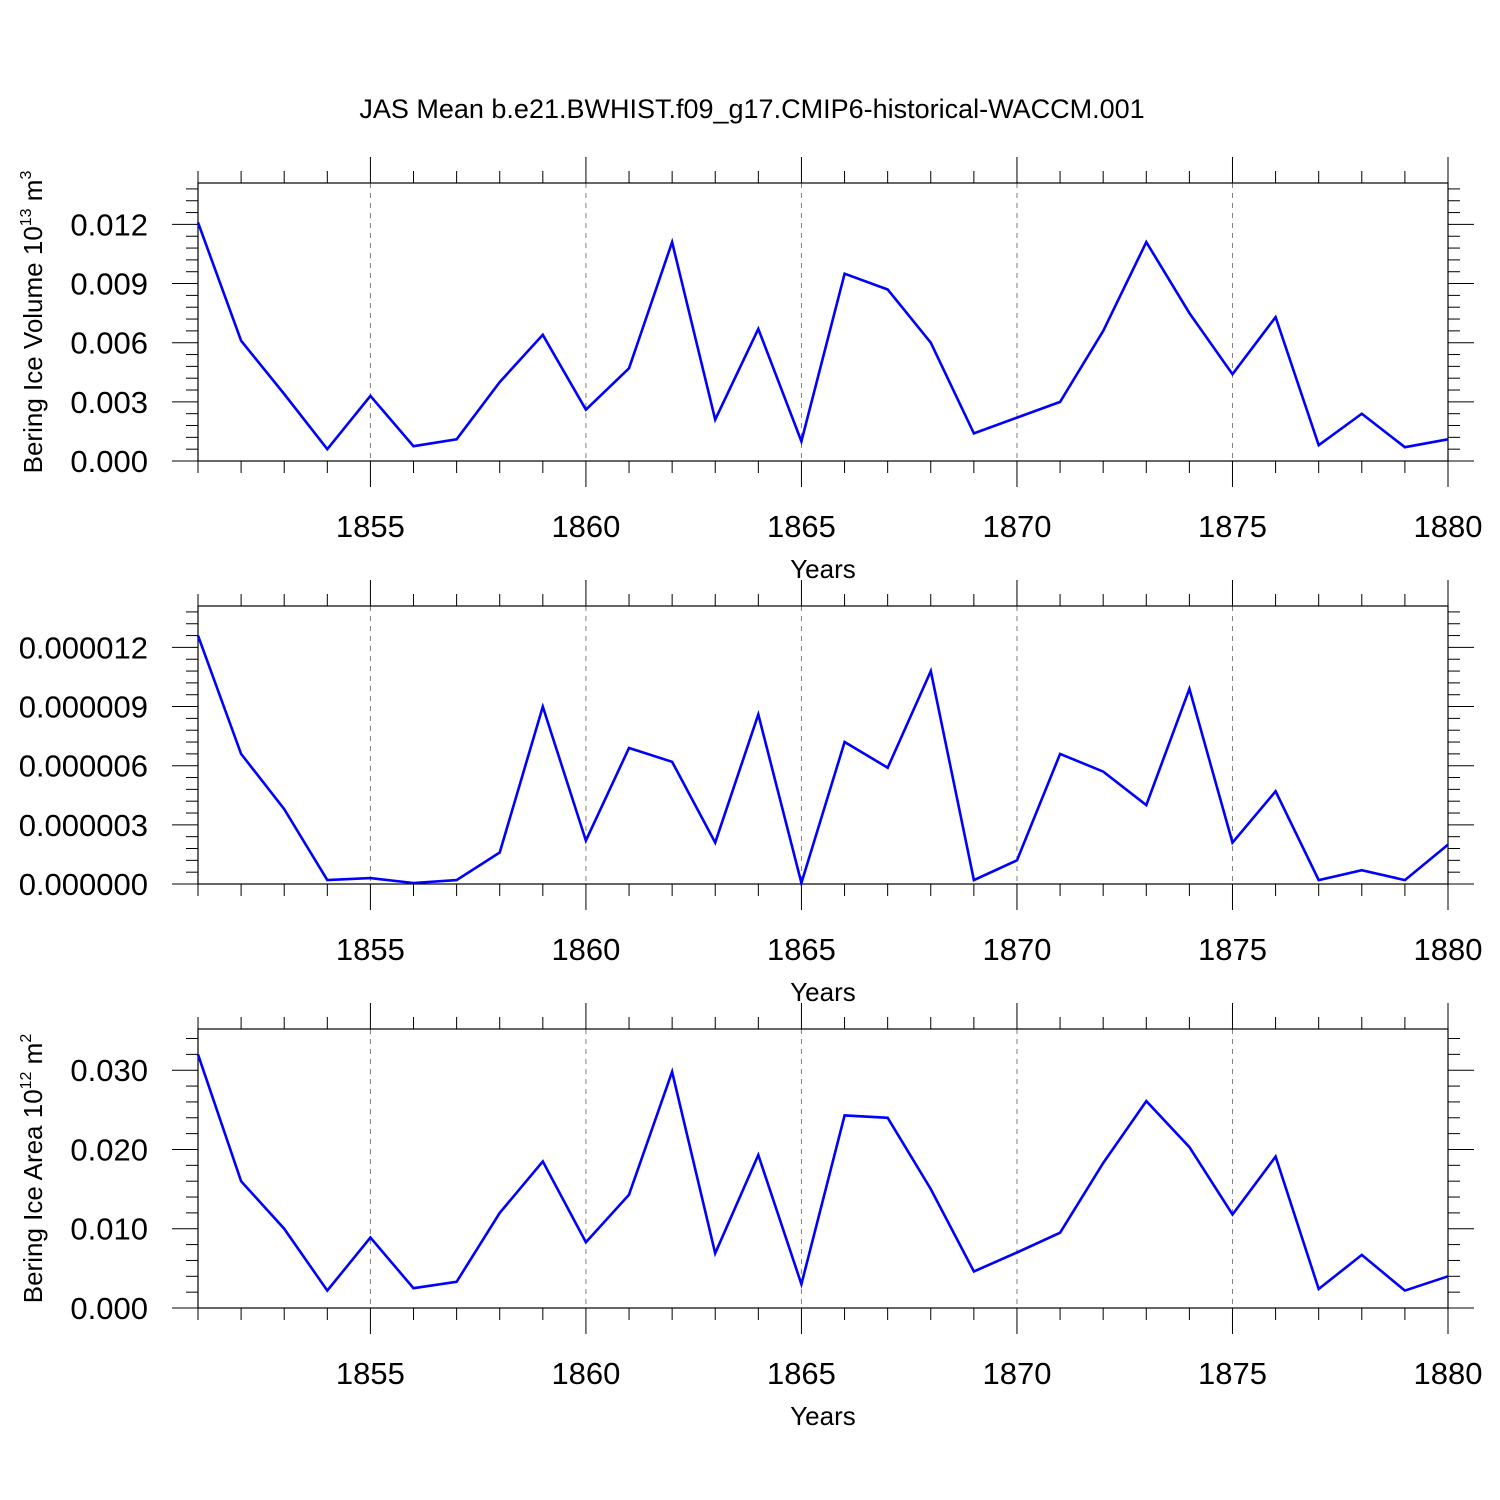 Image resolution: width=1500 pixels, height=1500 pixels. I want to click on chart-2-y-axis-title: Bering Ice Area 1012 m2, so click(33, 1169).